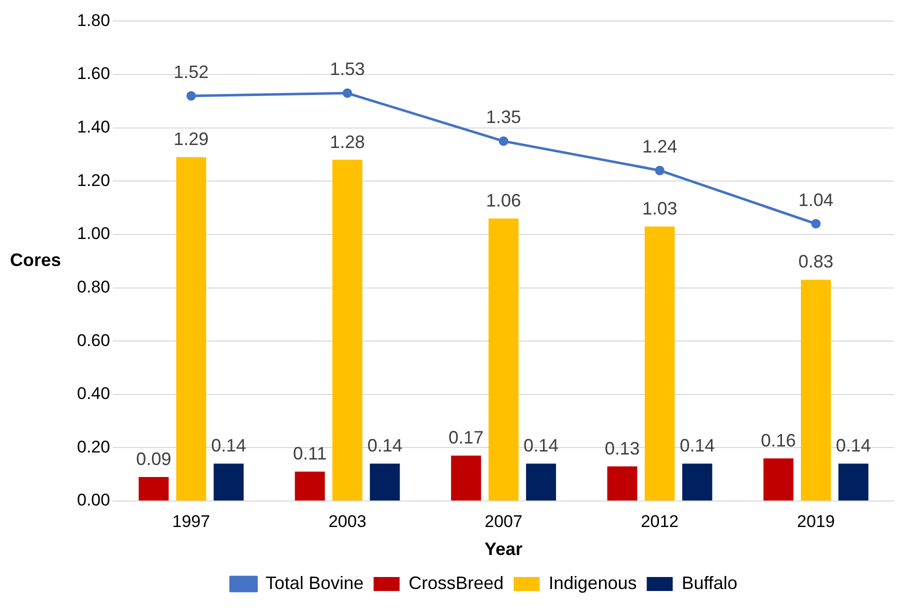 This screenshot has height=611, width=912. What do you see at coordinates (154, 458) in the screenshot?
I see `data-label: 0.09` at bounding box center [154, 458].